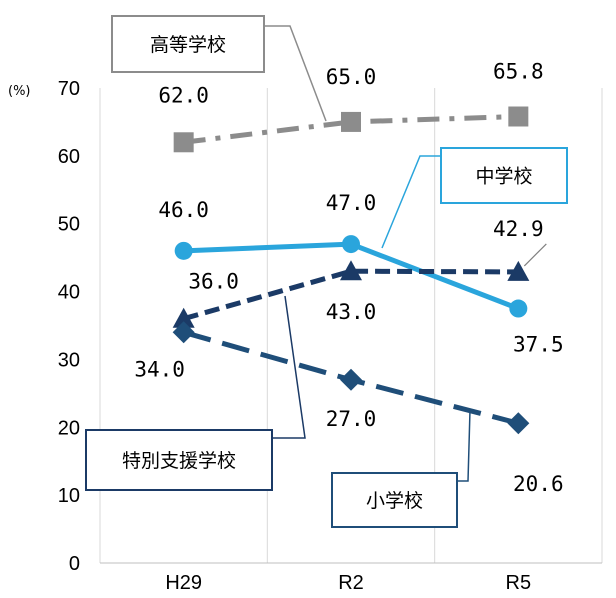  Describe the element at coordinates (183, 210) in the screenshot. I see `data-label: 46.0` at that location.